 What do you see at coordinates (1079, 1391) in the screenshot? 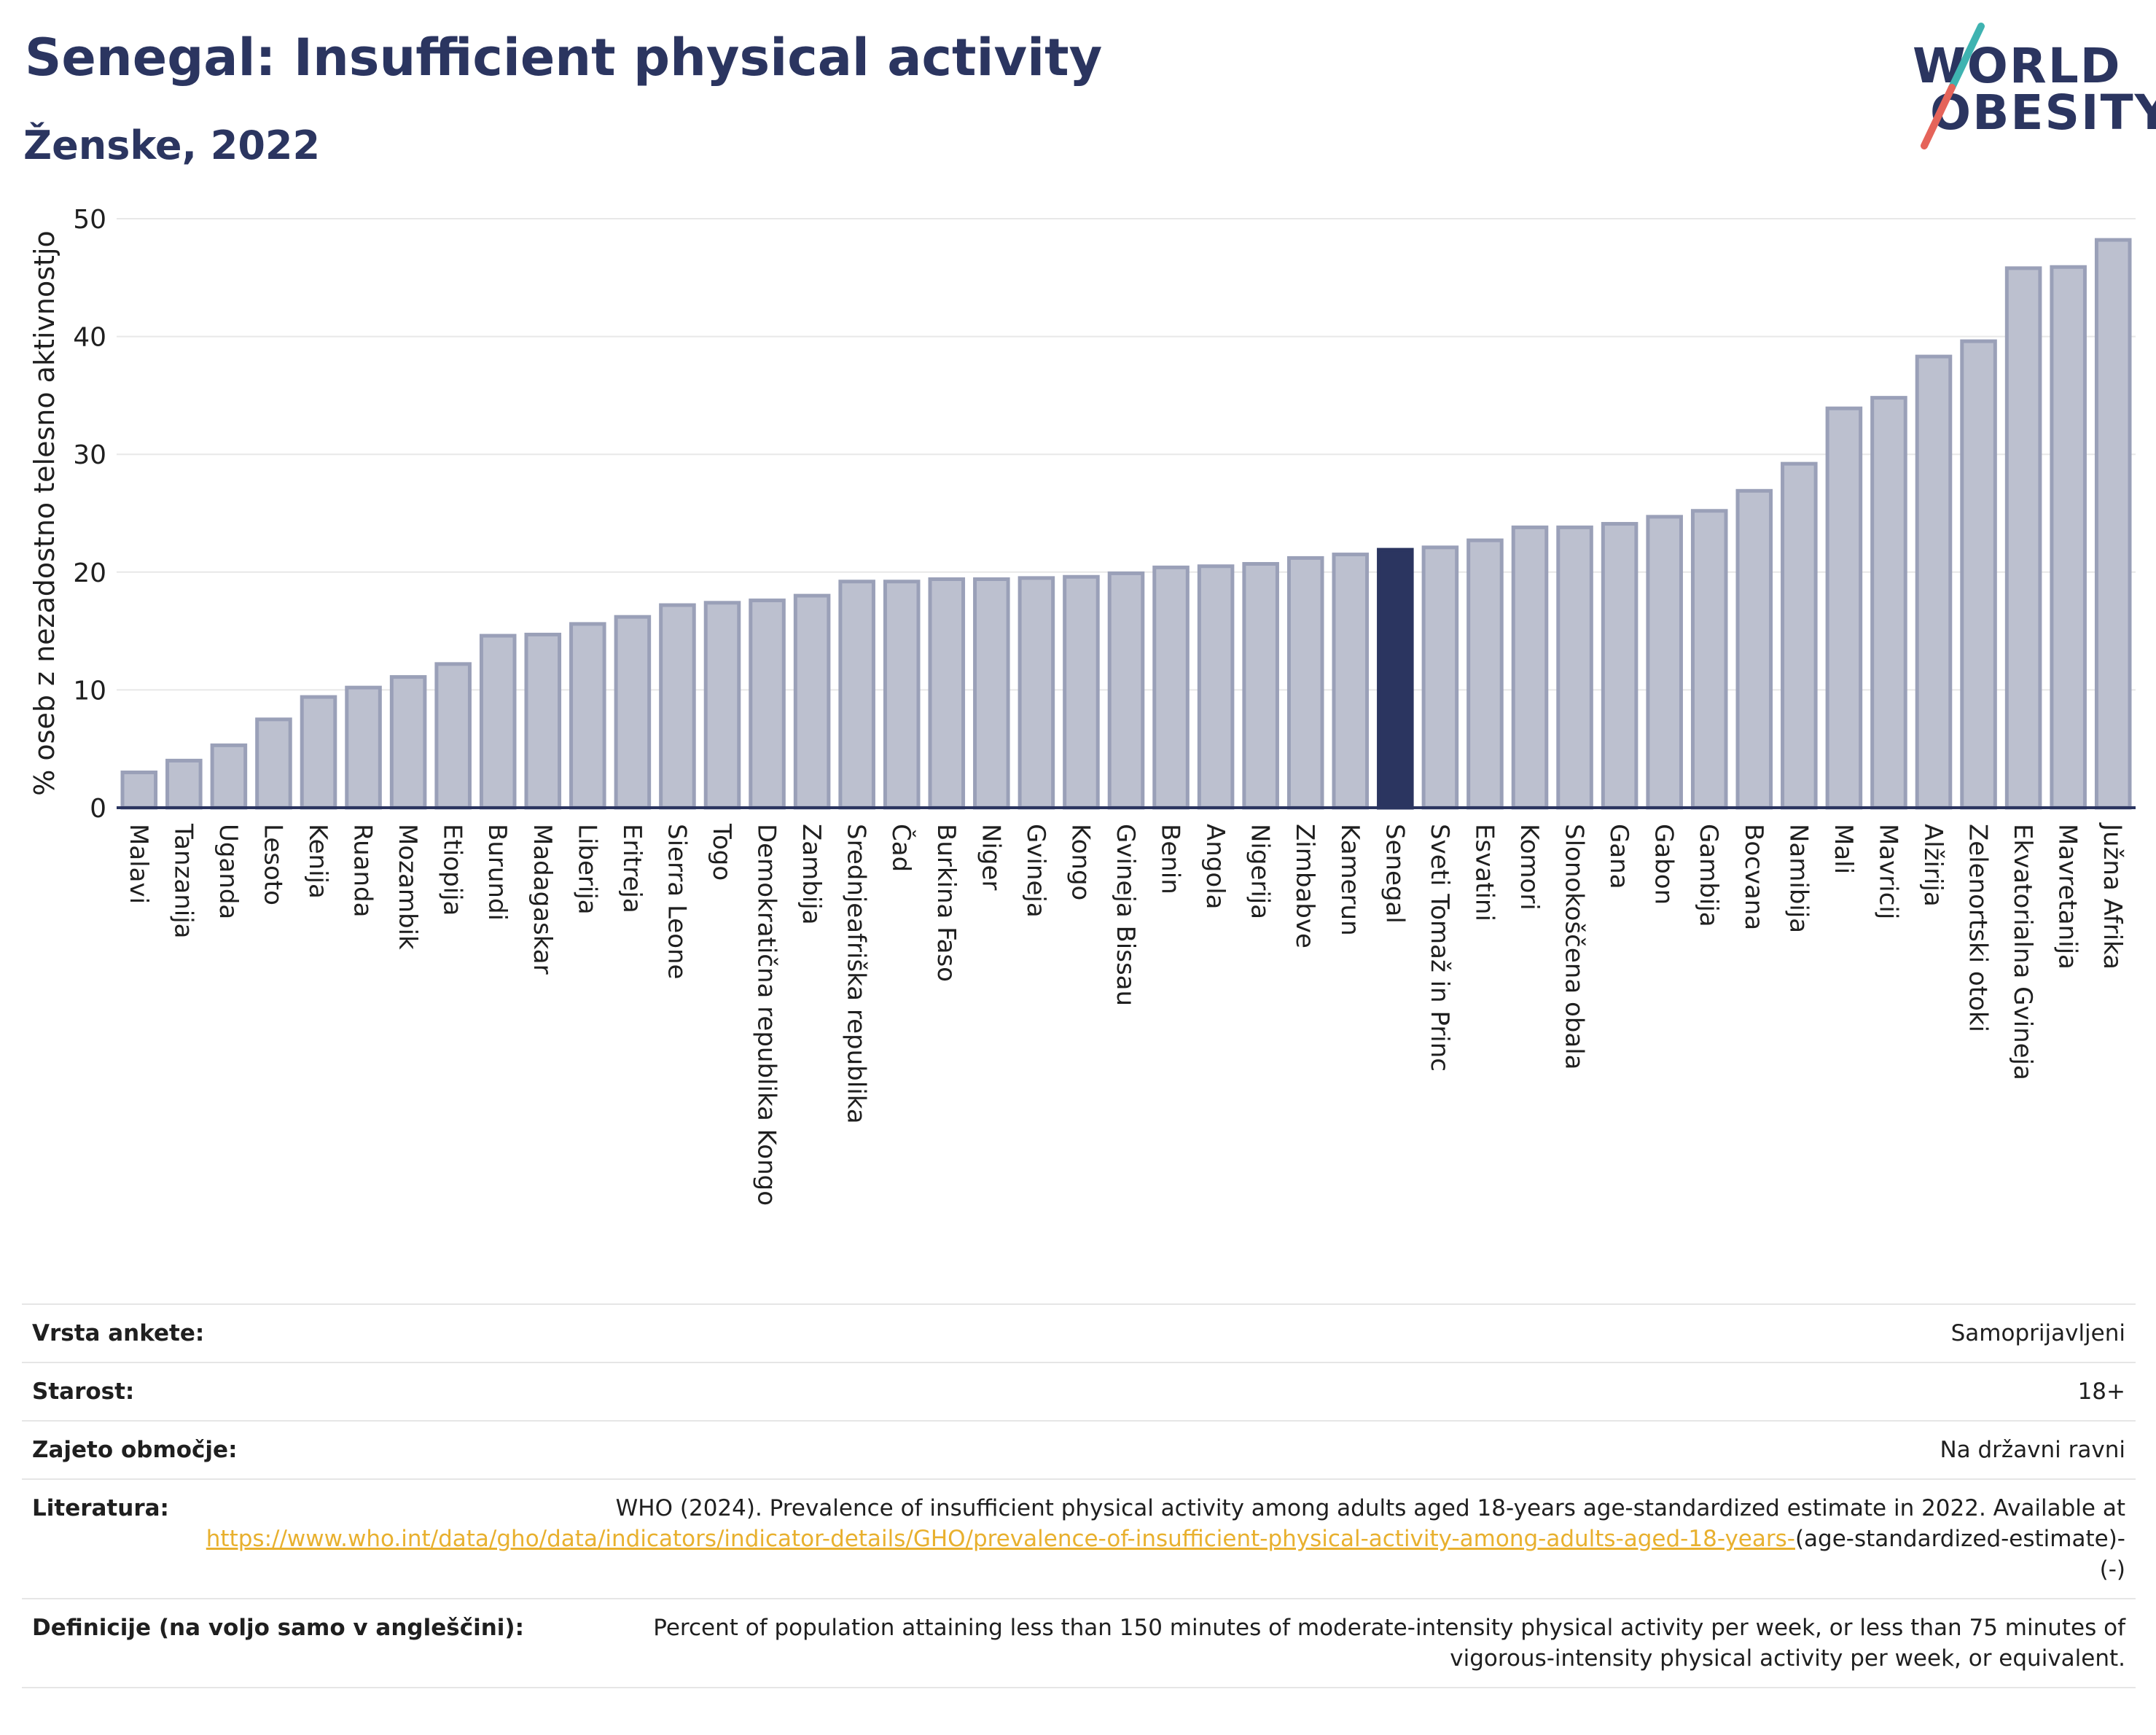
I see `meta-row-age: Starost: 18+` at bounding box center [1079, 1391].